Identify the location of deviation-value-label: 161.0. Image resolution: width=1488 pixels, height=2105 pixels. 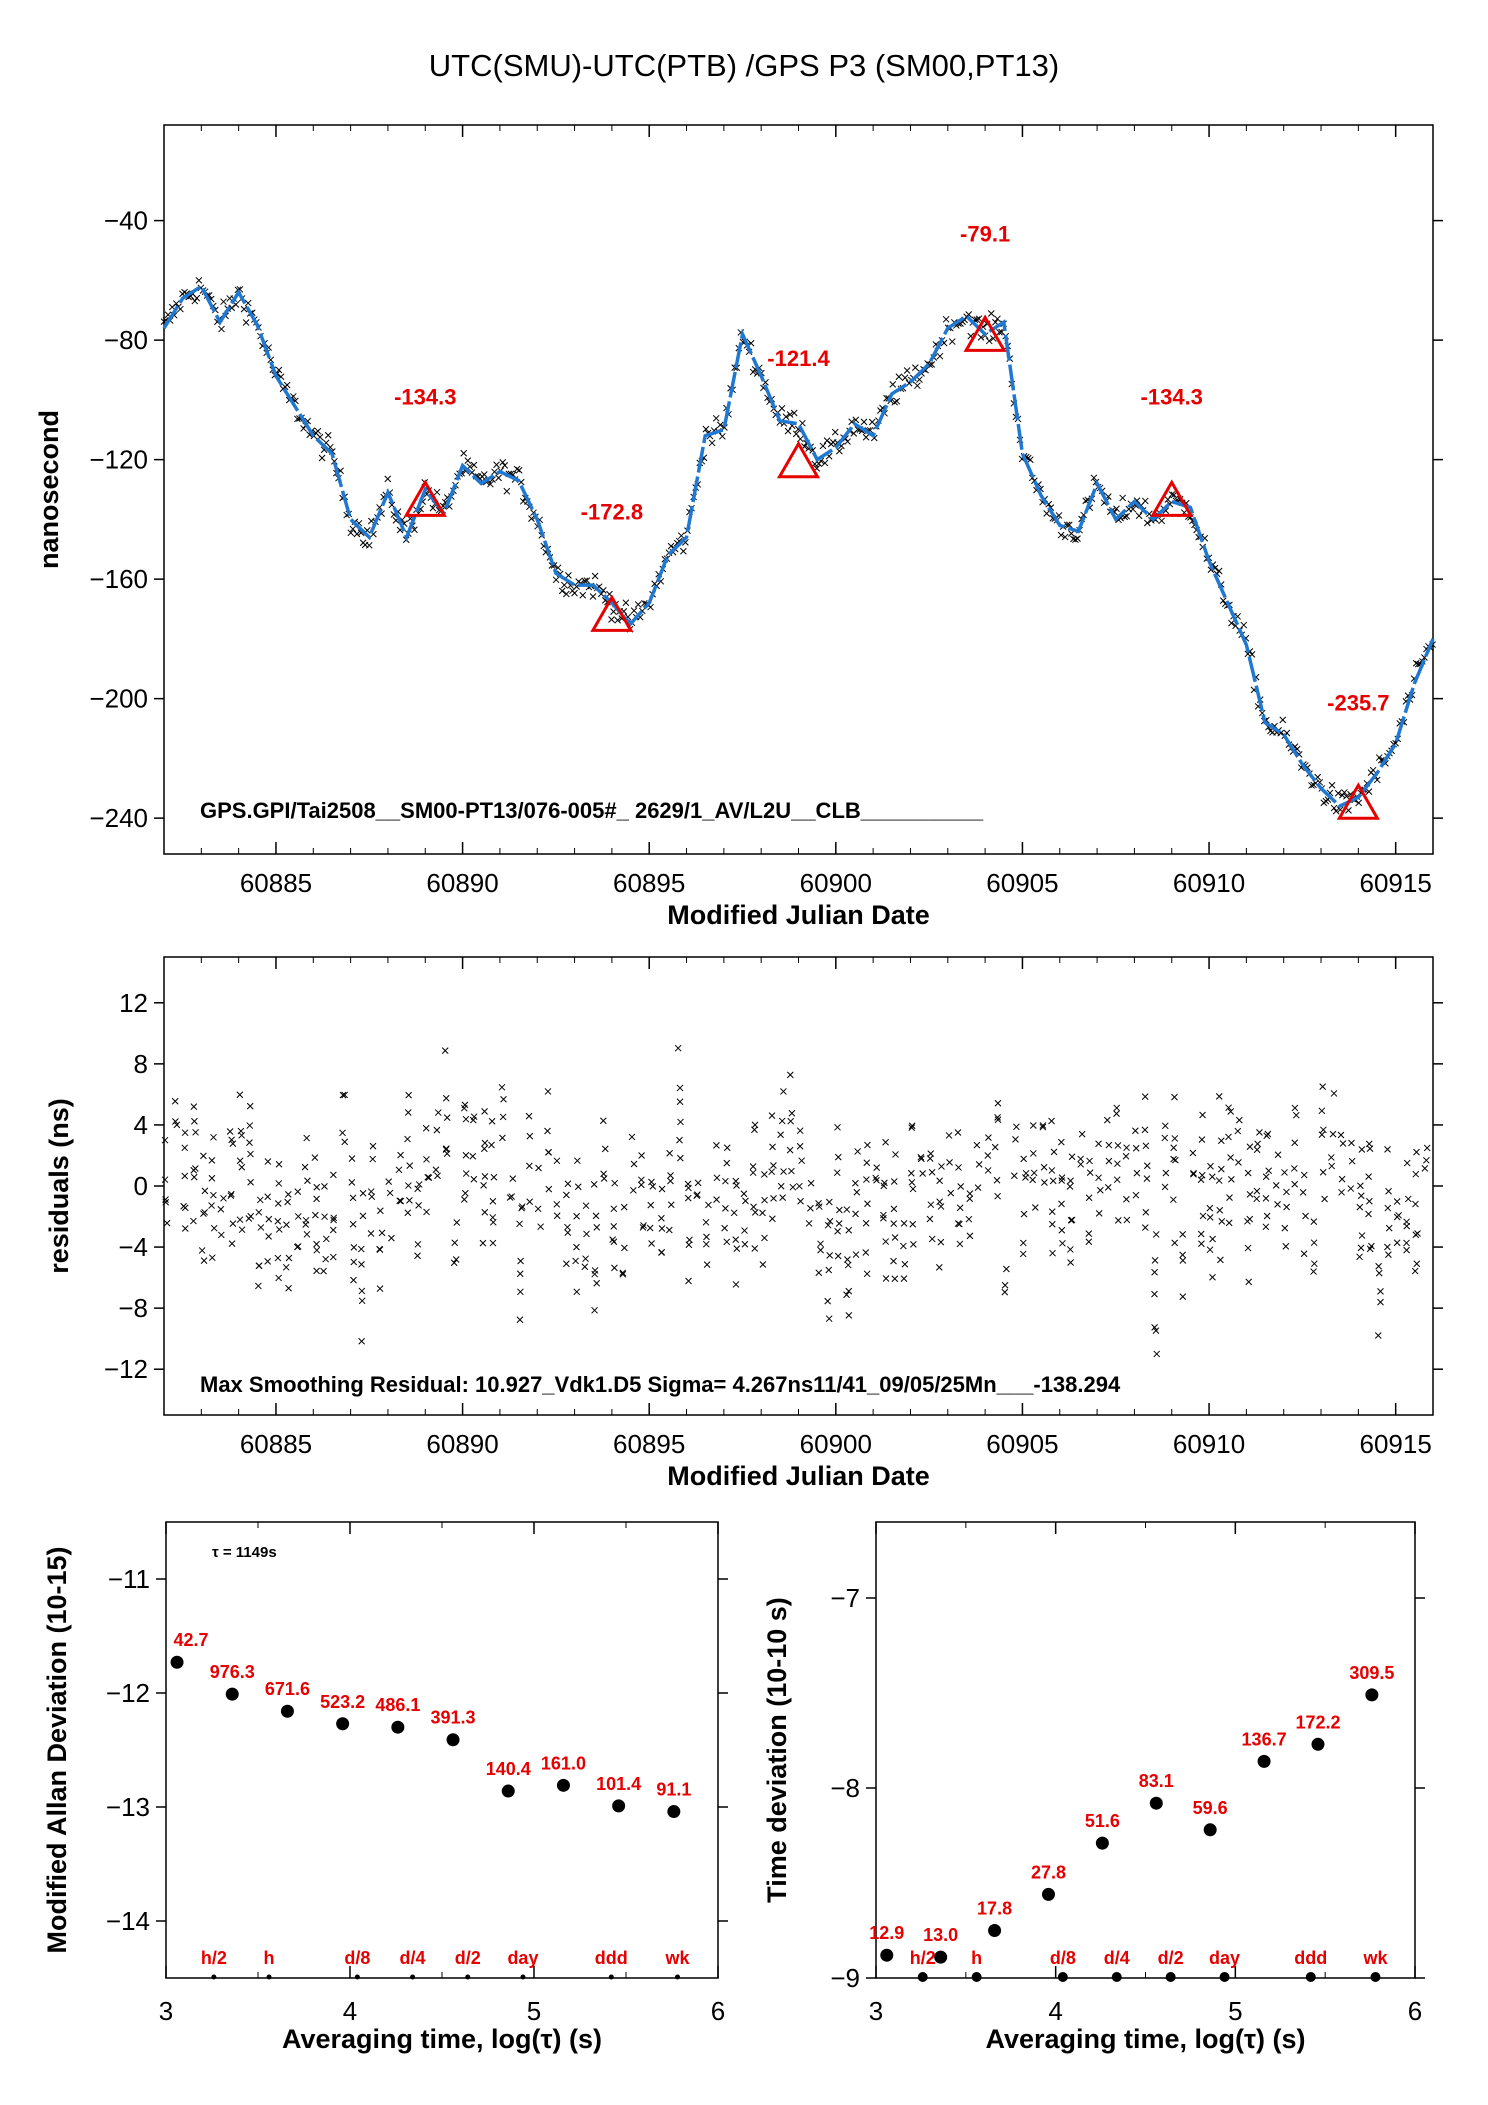
(563, 1763).